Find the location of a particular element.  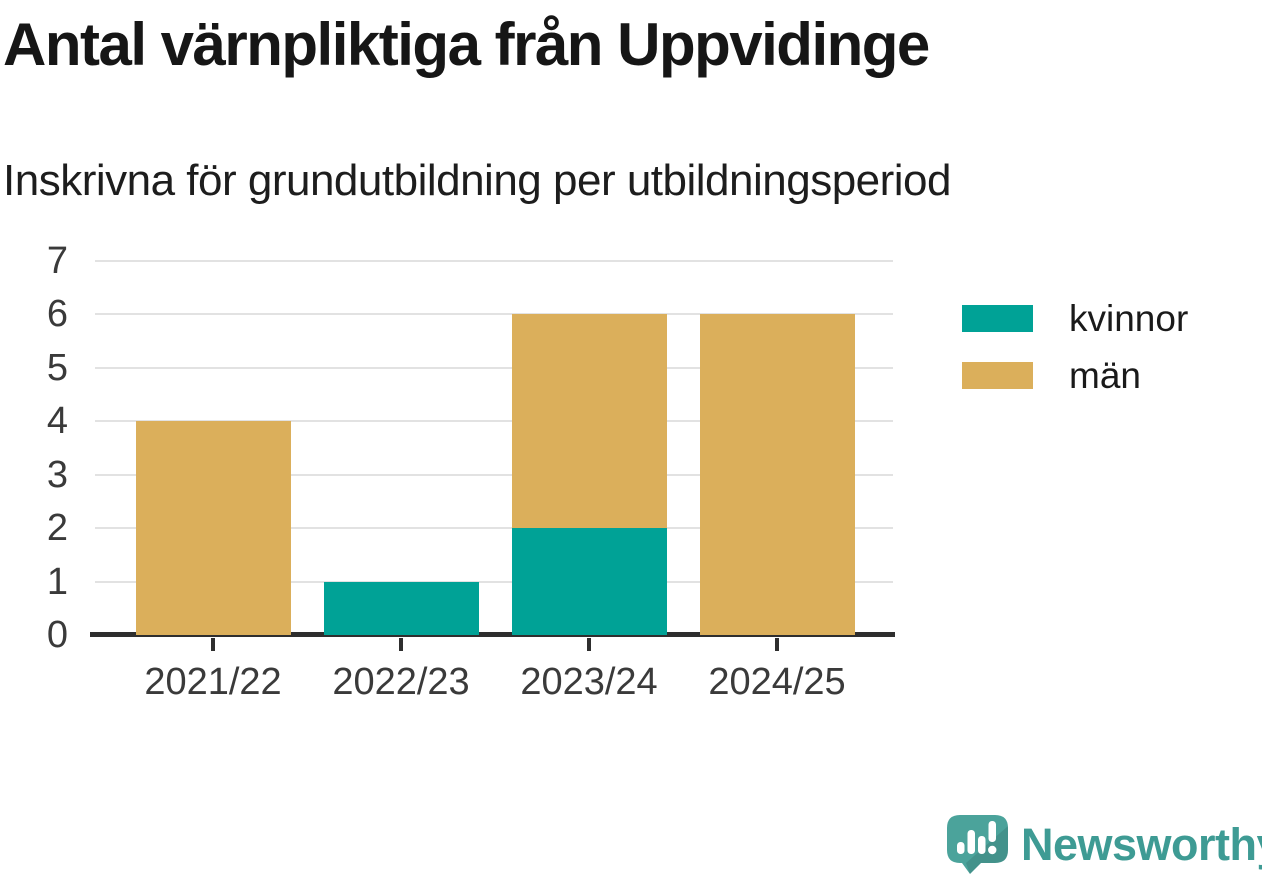

y-tick-label-7: 7 is located at coordinates (57, 261).